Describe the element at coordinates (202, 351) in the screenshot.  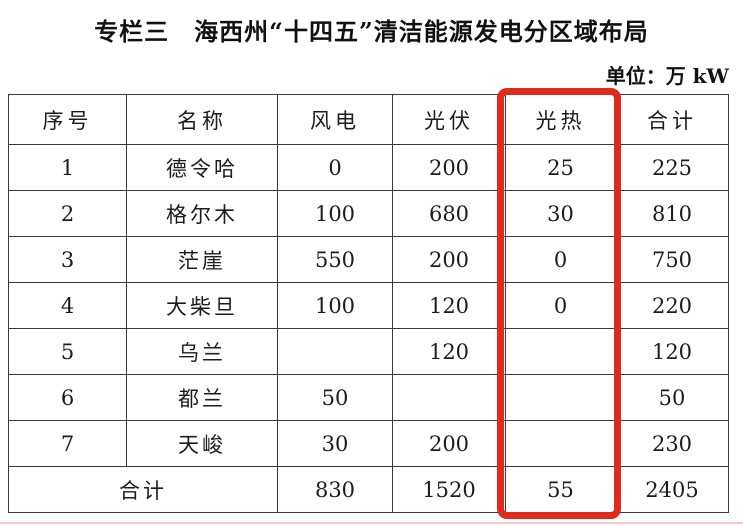
I see `cell-name: 乌兰` at that location.